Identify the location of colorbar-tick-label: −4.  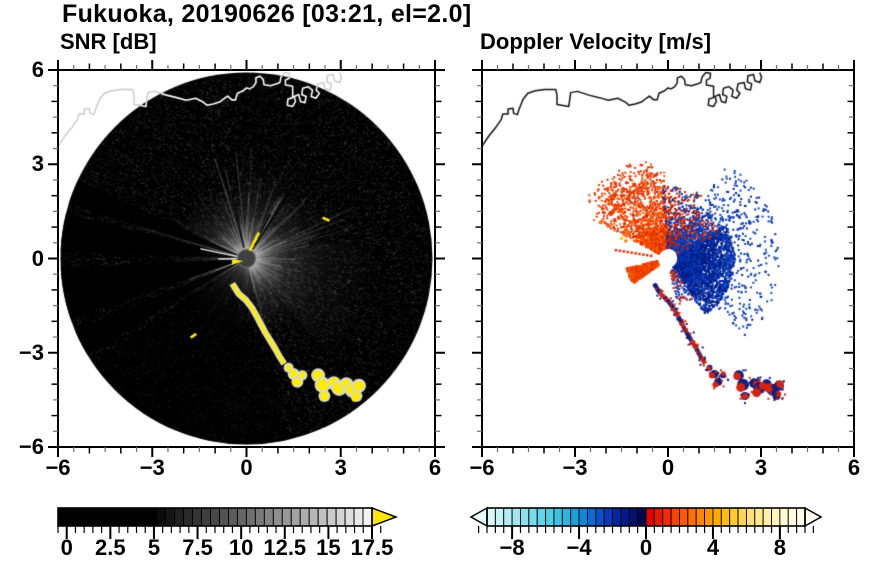
(579, 547).